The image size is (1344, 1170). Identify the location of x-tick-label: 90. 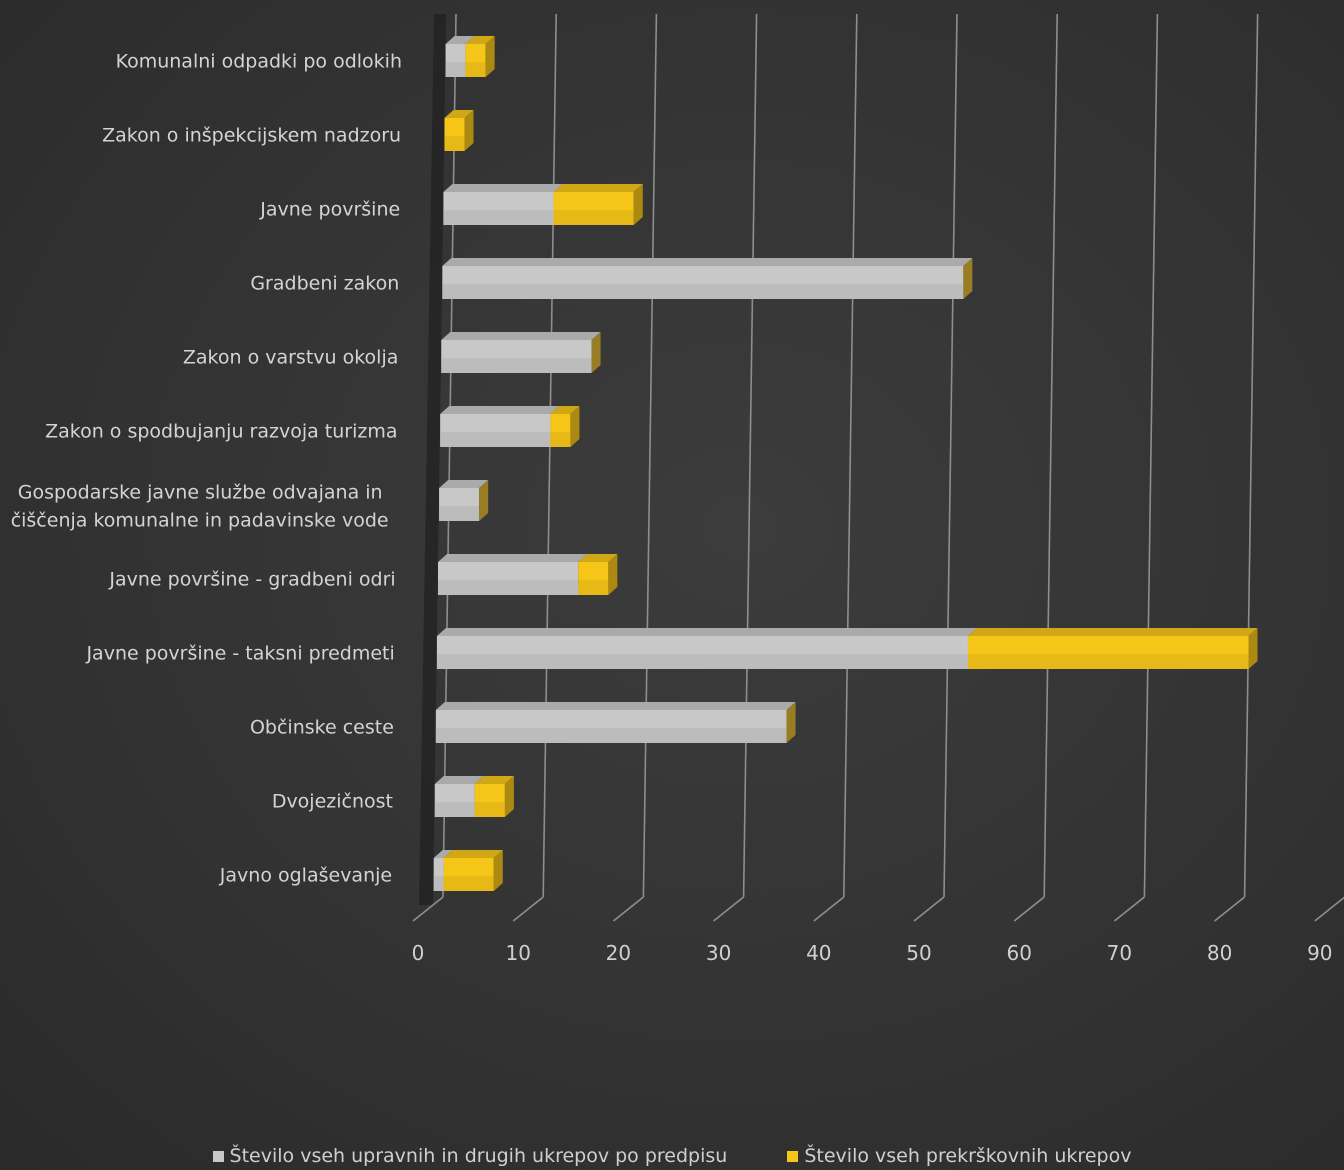
(1319, 953).